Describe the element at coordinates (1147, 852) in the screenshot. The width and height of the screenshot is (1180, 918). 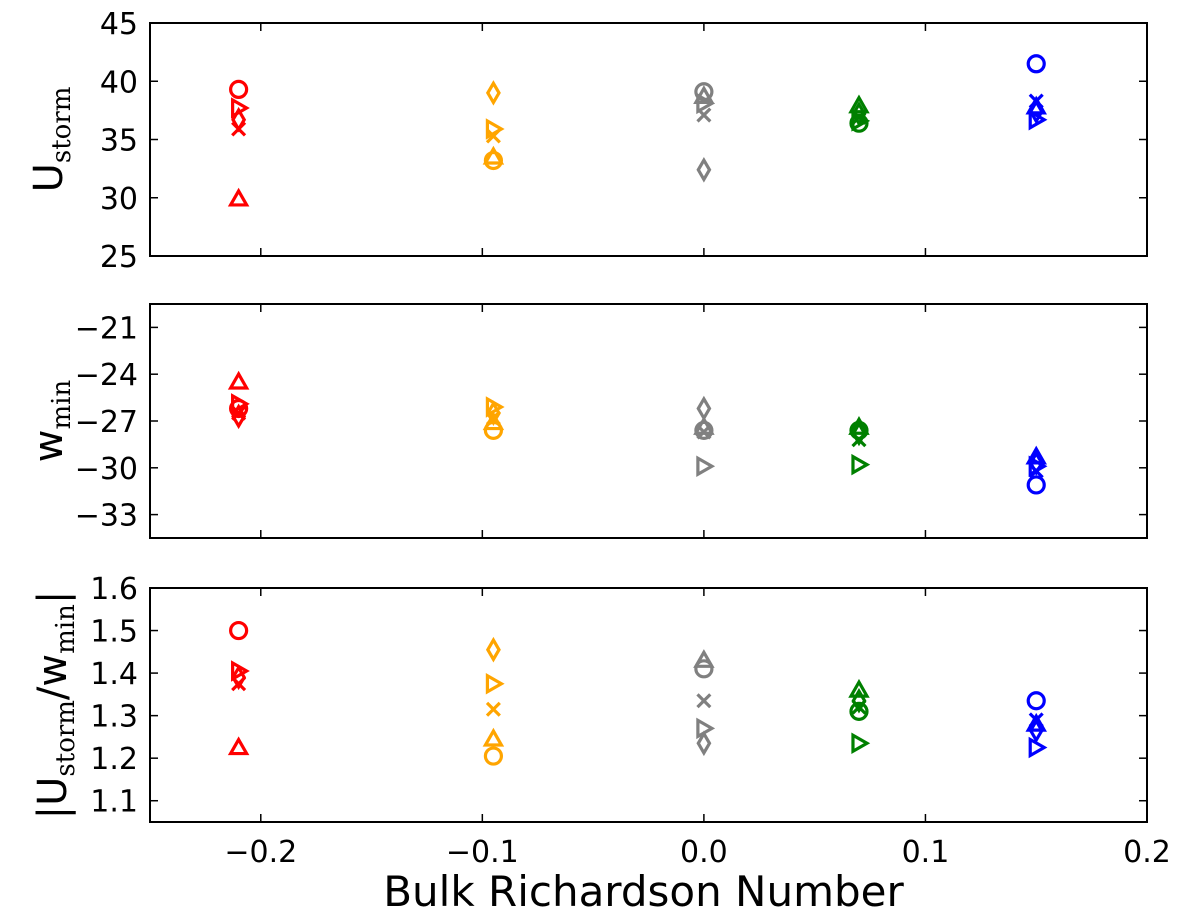
I see `x-tick-label: 0.2` at that location.